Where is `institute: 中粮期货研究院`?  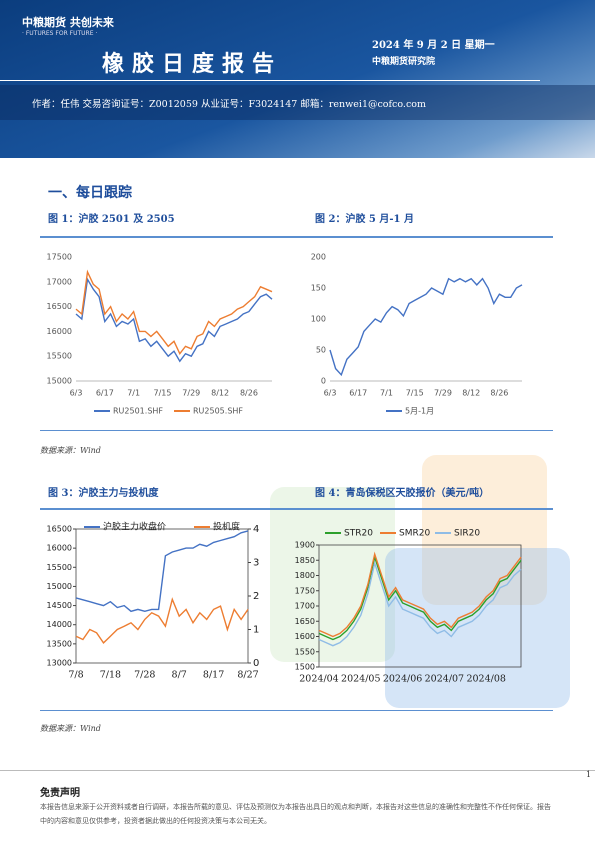
institute: 中粮期货研究院 is located at coordinates (404, 62).